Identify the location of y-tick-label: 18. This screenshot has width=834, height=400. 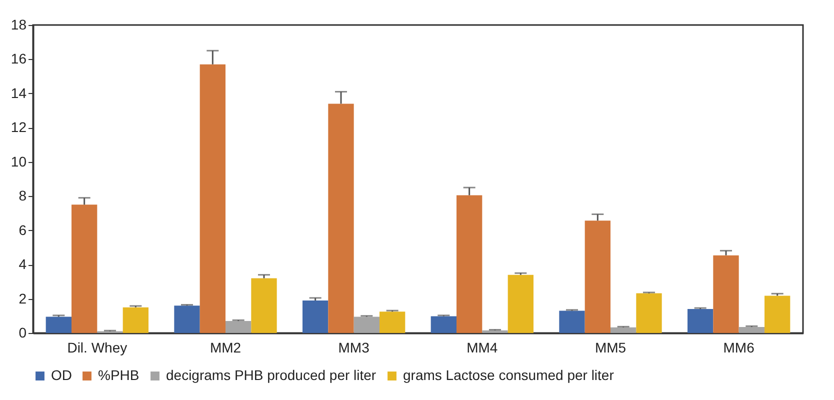
(18, 24).